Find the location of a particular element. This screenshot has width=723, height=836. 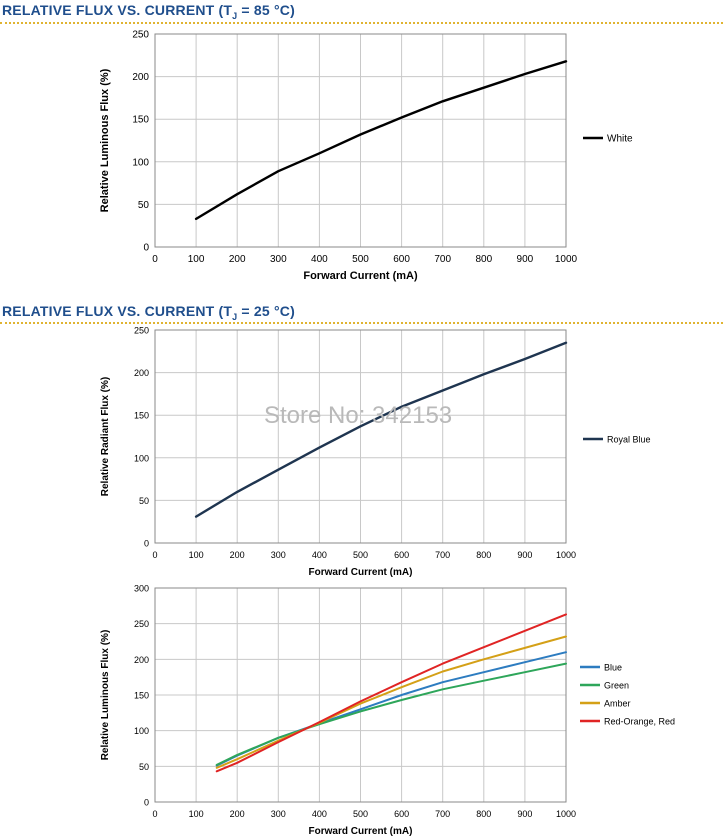

series-line-green is located at coordinates (391, 714).